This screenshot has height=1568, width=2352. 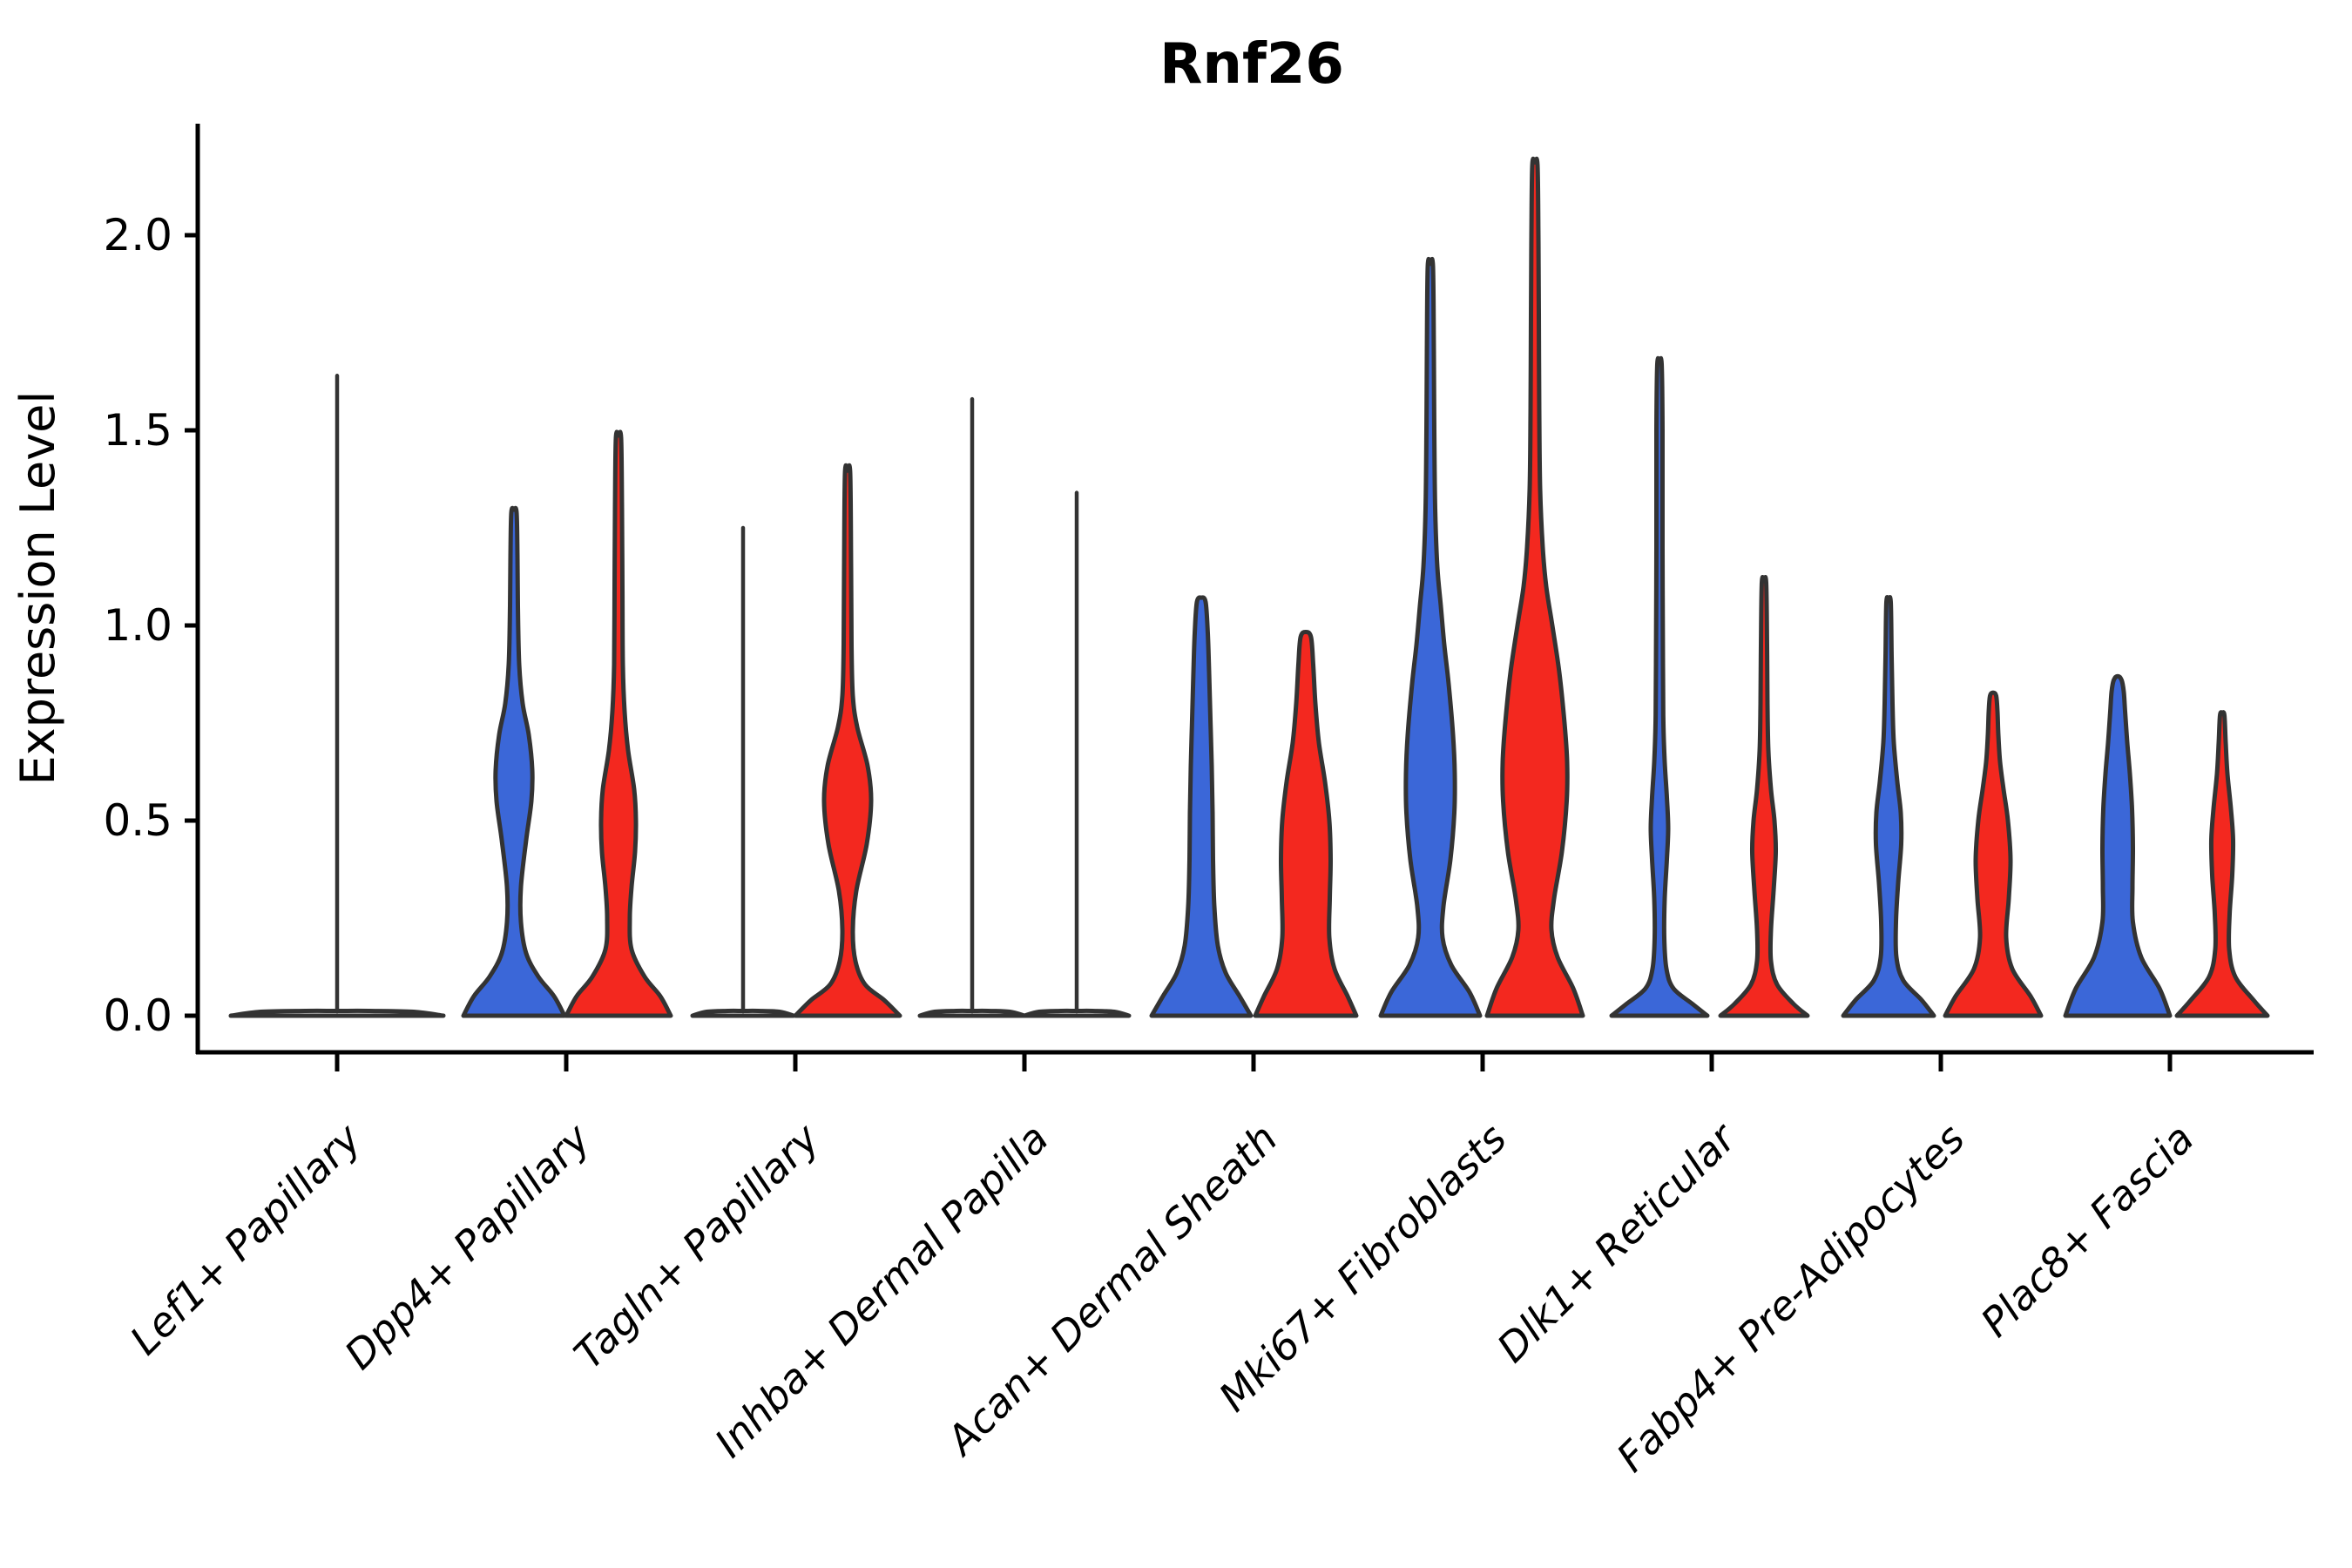 What do you see at coordinates (137, 625) in the screenshot?
I see `y-tick-label: 1.0` at bounding box center [137, 625].